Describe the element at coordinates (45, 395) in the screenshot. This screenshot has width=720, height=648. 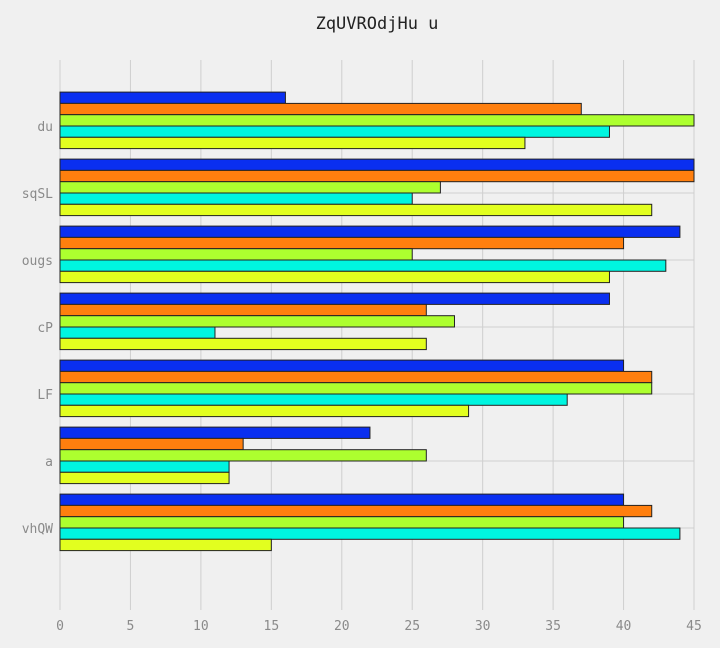
I see `y-tick-label: LF` at that location.